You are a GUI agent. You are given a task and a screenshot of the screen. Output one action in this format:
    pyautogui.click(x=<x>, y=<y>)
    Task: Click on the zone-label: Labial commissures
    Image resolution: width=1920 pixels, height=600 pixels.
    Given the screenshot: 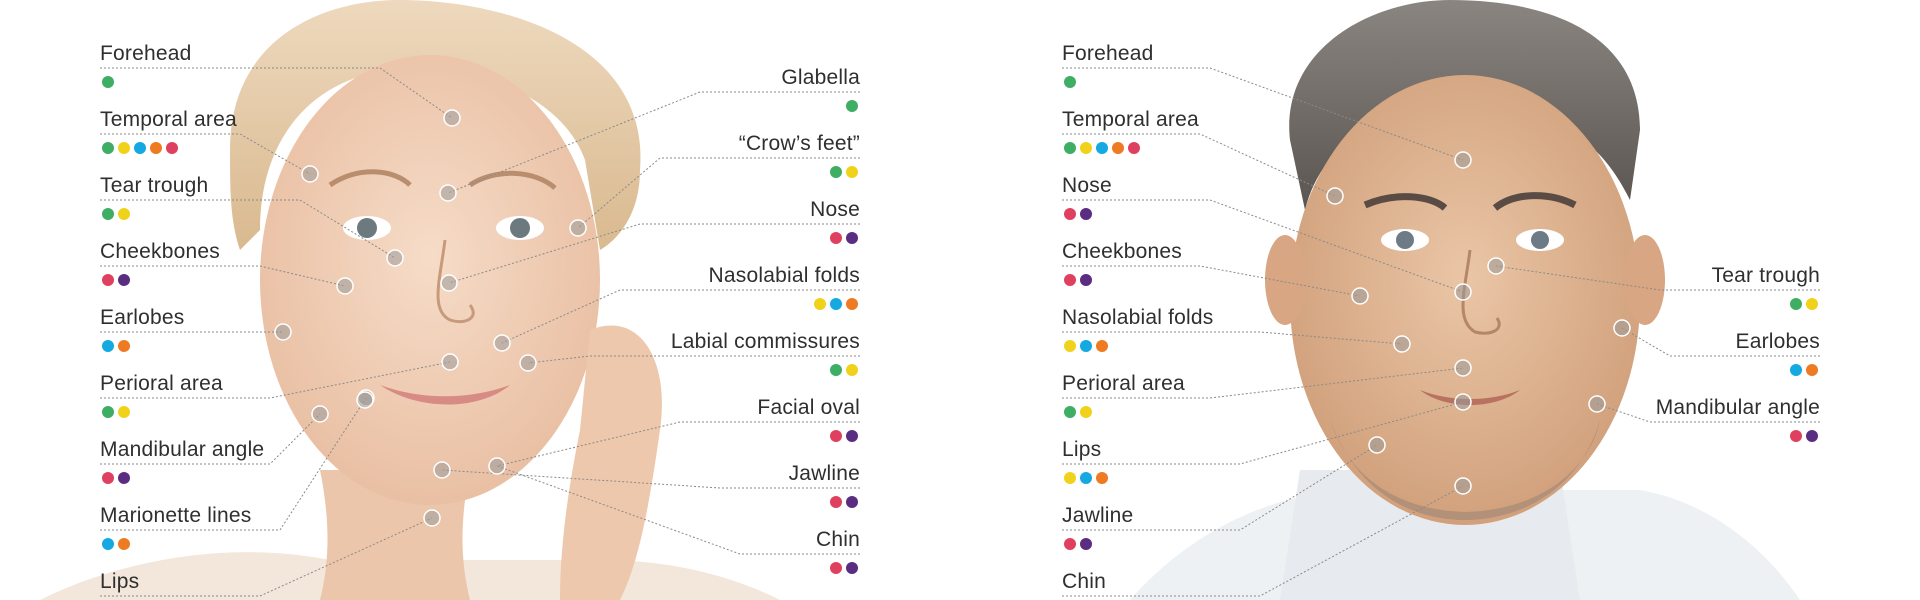 What is the action you would take?
    pyautogui.click(x=765, y=341)
    